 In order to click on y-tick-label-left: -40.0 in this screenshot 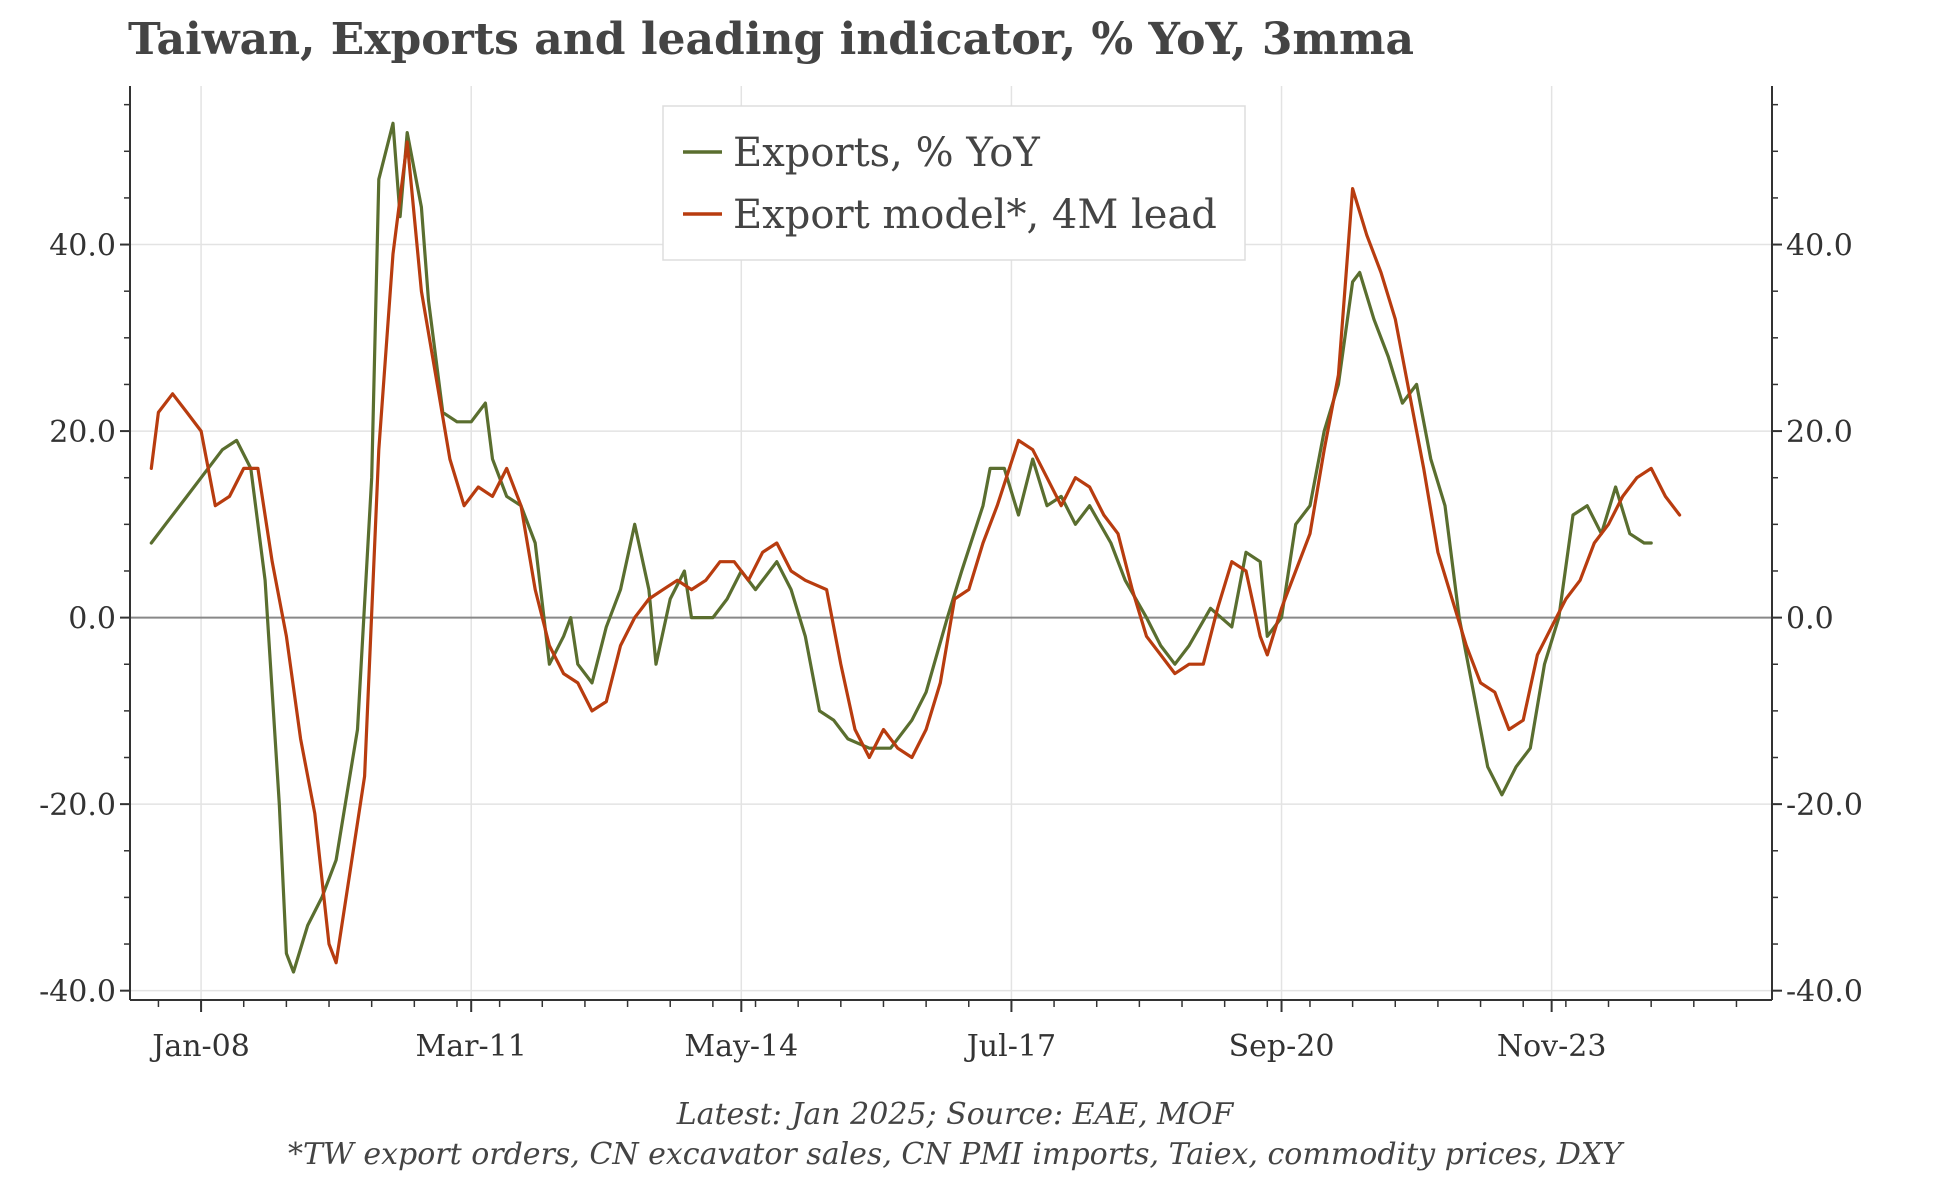, I will do `click(77, 992)`.